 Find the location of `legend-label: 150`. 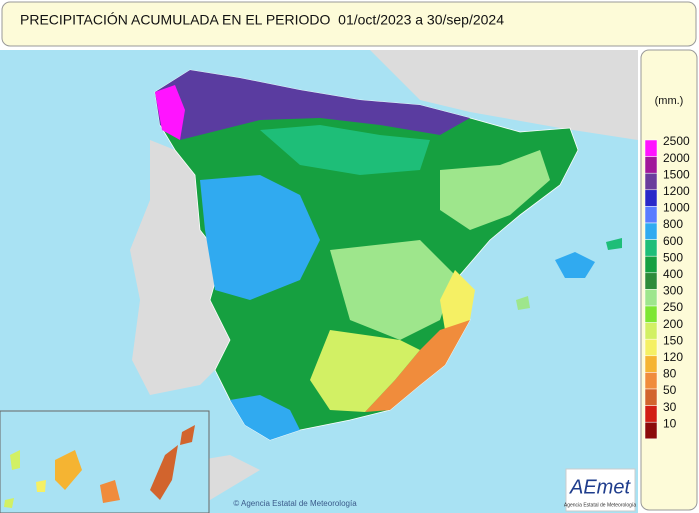

legend-label: 150 is located at coordinates (673, 340).